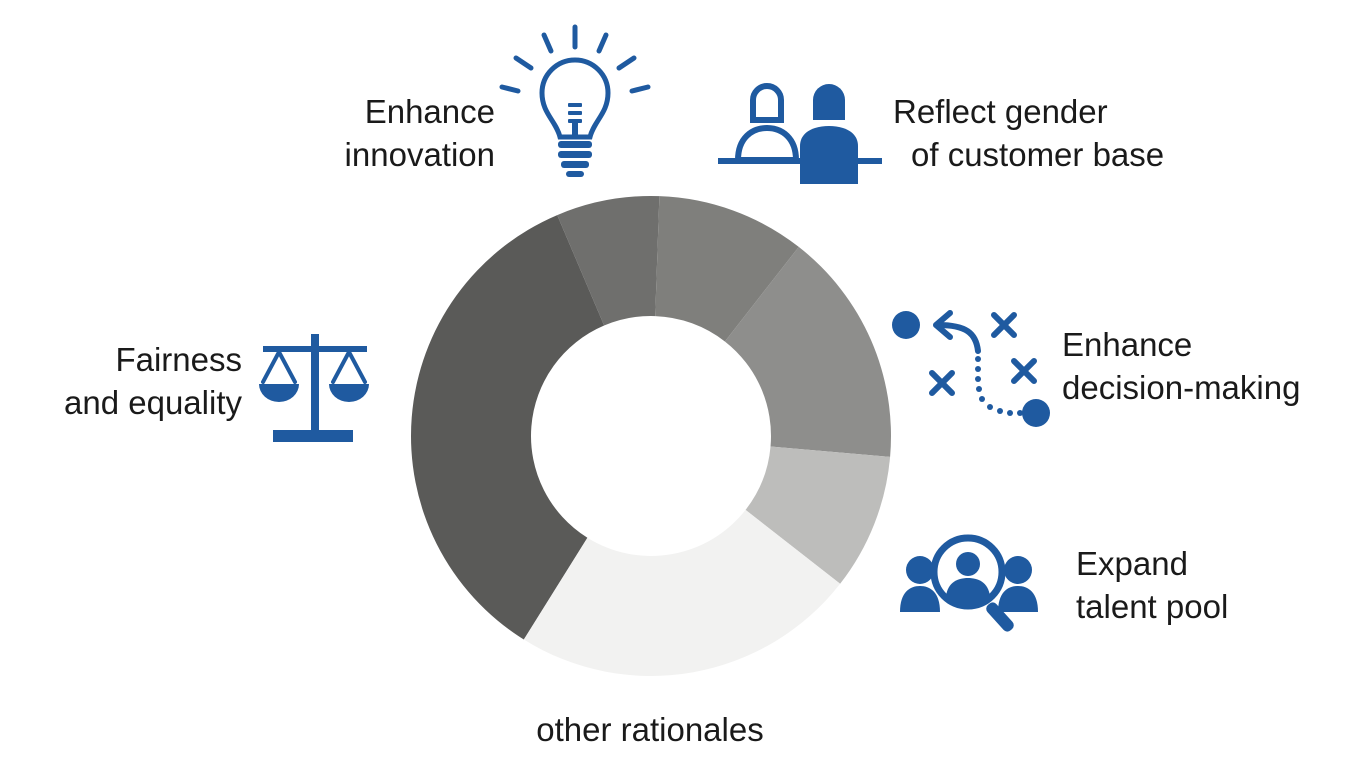 This screenshot has height=780, width=1370. What do you see at coordinates (419, 154) in the screenshot?
I see `label-line: innovation` at bounding box center [419, 154].